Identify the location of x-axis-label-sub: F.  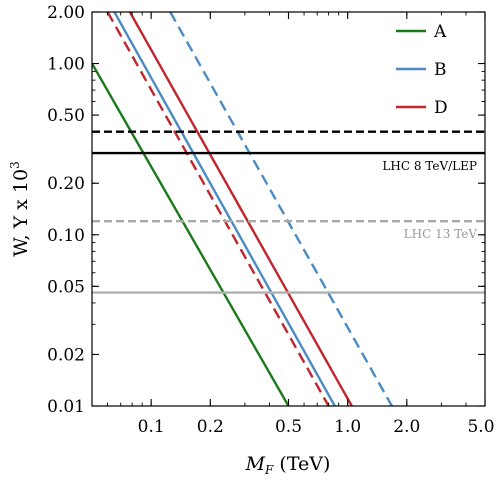
(269, 470).